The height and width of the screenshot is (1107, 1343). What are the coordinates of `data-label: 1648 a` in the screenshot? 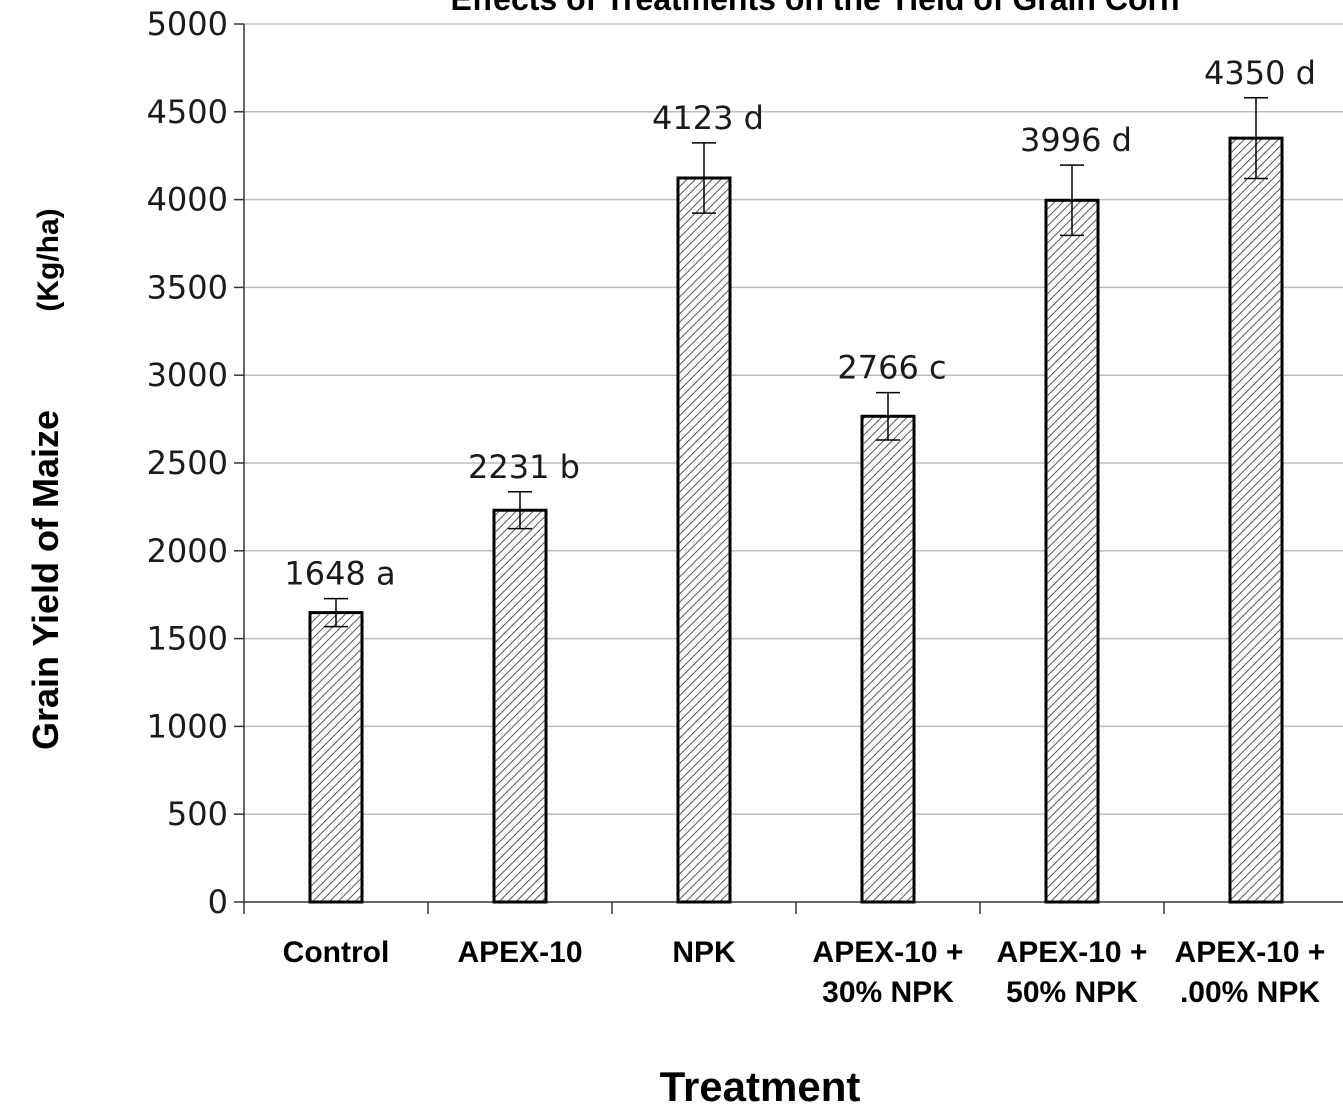 It's located at (339, 574).